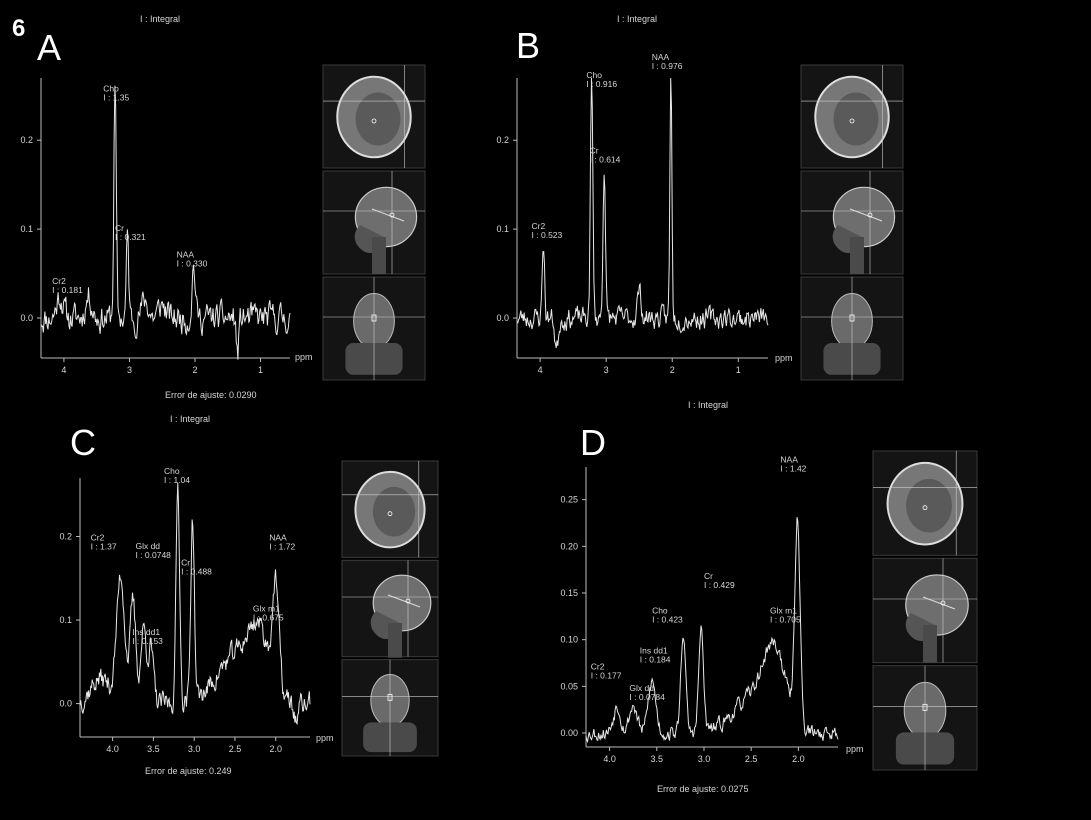 This screenshot has width=1091, height=820. Describe the element at coordinates (569, 686) in the screenshot. I see `y-tick-label: 0.05` at that location.